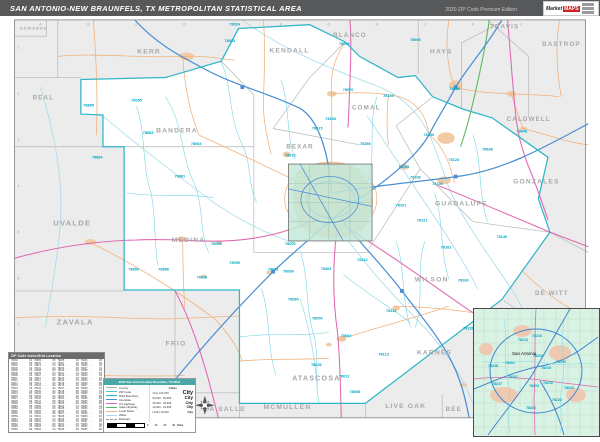 The width and height of the screenshot is (600, 442). What do you see at coordinates (91, 366) in the screenshot?
I see `zip-index-row: 78236....... C4` at bounding box center [91, 366].